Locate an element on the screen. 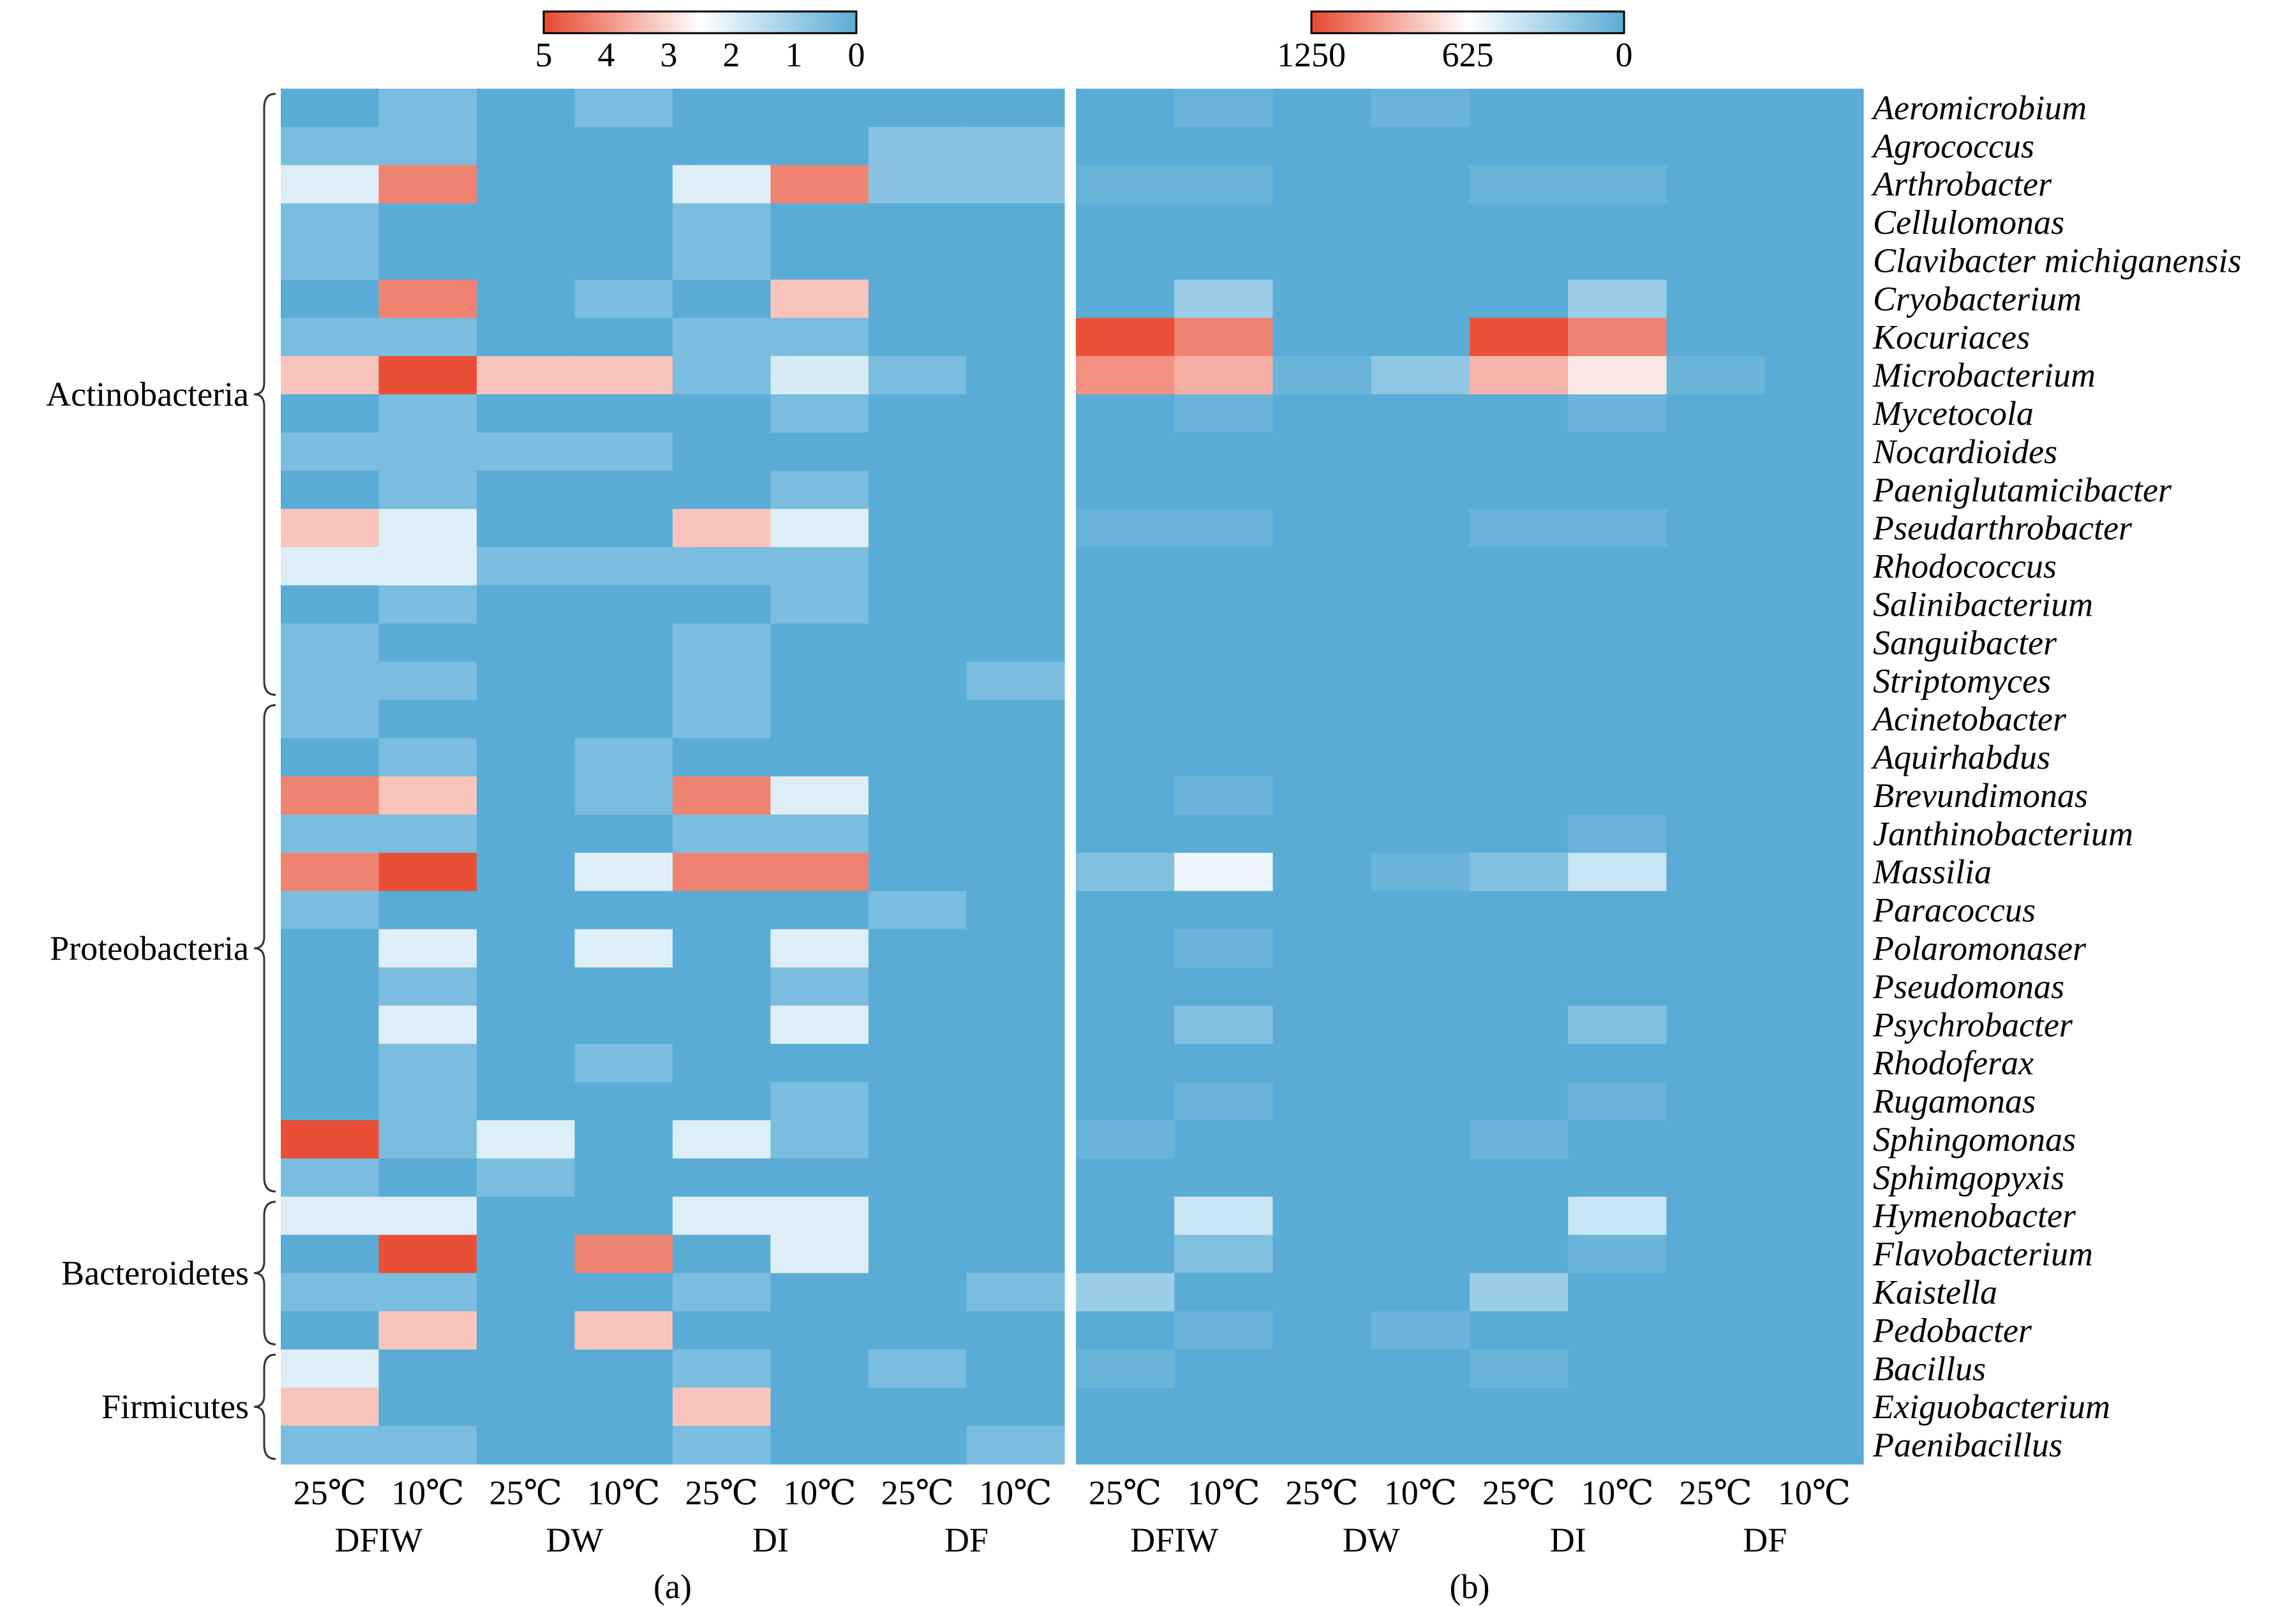  species-label: Hymenobacter is located at coordinates (1974, 1216).